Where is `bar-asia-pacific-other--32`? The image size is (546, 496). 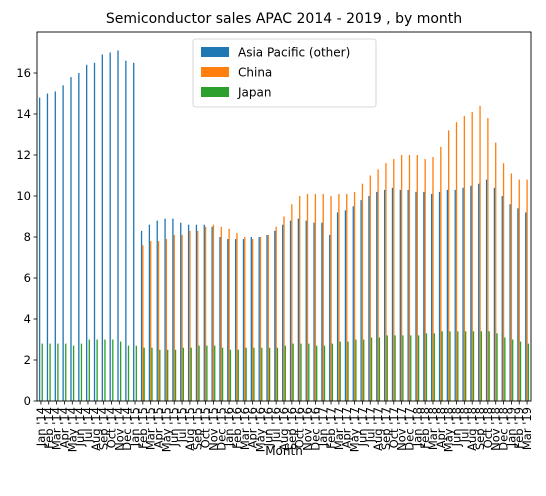 bar-asia-pacific-other--32 is located at coordinates (290, 310).